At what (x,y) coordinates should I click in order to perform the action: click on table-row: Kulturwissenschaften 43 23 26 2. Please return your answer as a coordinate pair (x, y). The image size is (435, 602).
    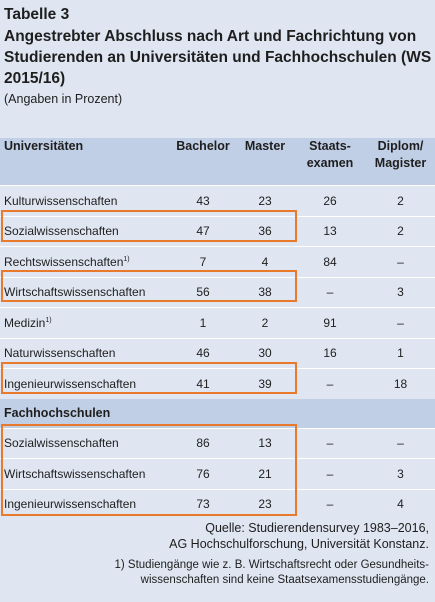
    Looking at the image, I should click on (217, 201).